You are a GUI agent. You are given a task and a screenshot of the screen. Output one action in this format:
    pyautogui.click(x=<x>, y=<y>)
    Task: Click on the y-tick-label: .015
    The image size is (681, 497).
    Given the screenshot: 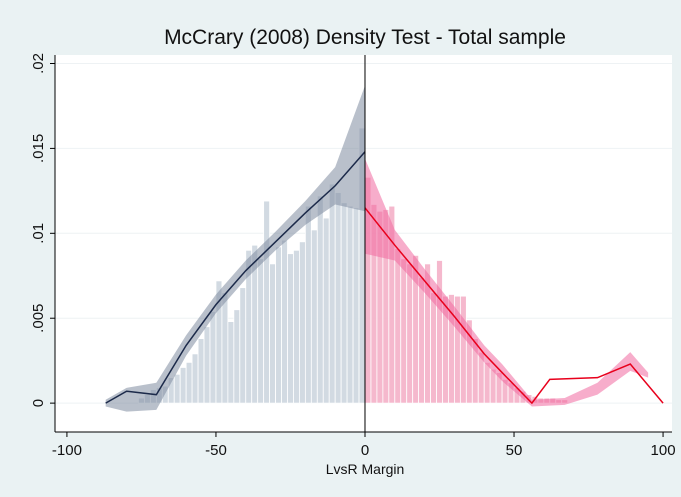 What is the action you would take?
    pyautogui.click(x=38, y=148)
    